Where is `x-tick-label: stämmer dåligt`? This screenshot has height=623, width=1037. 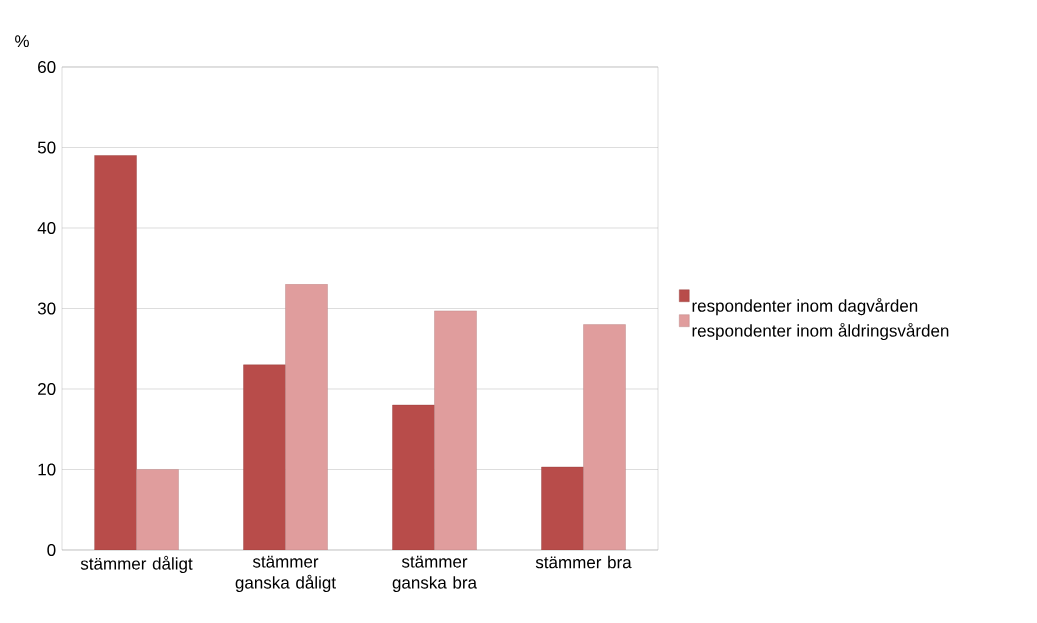
x-tick-label: stämmer dåligt is located at coordinates (136, 564).